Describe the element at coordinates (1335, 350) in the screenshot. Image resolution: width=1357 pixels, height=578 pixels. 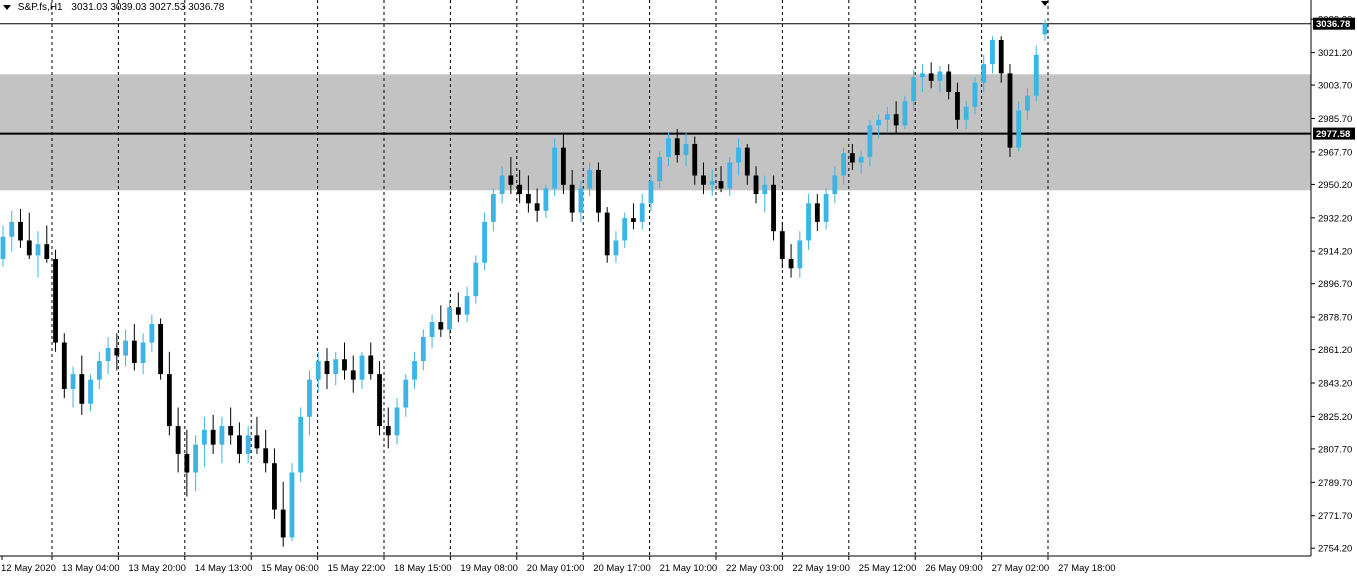
I see `y-tick-label: 2861.20` at that location.